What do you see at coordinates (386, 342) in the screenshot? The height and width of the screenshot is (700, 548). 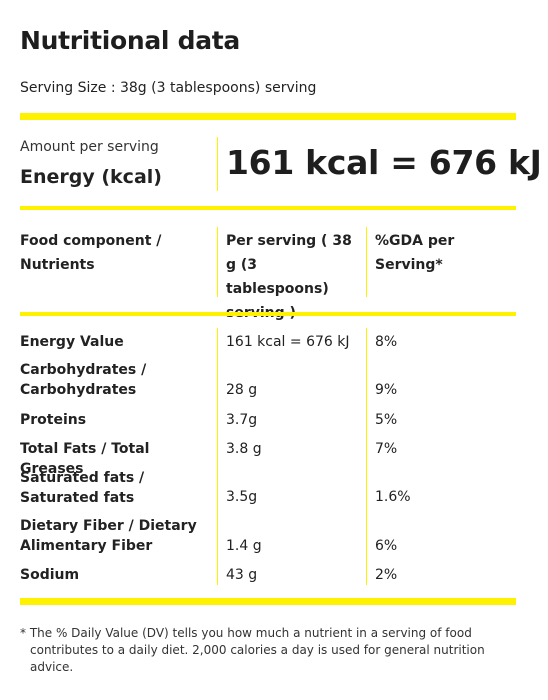 I see `nutrient-gda: 8%` at bounding box center [386, 342].